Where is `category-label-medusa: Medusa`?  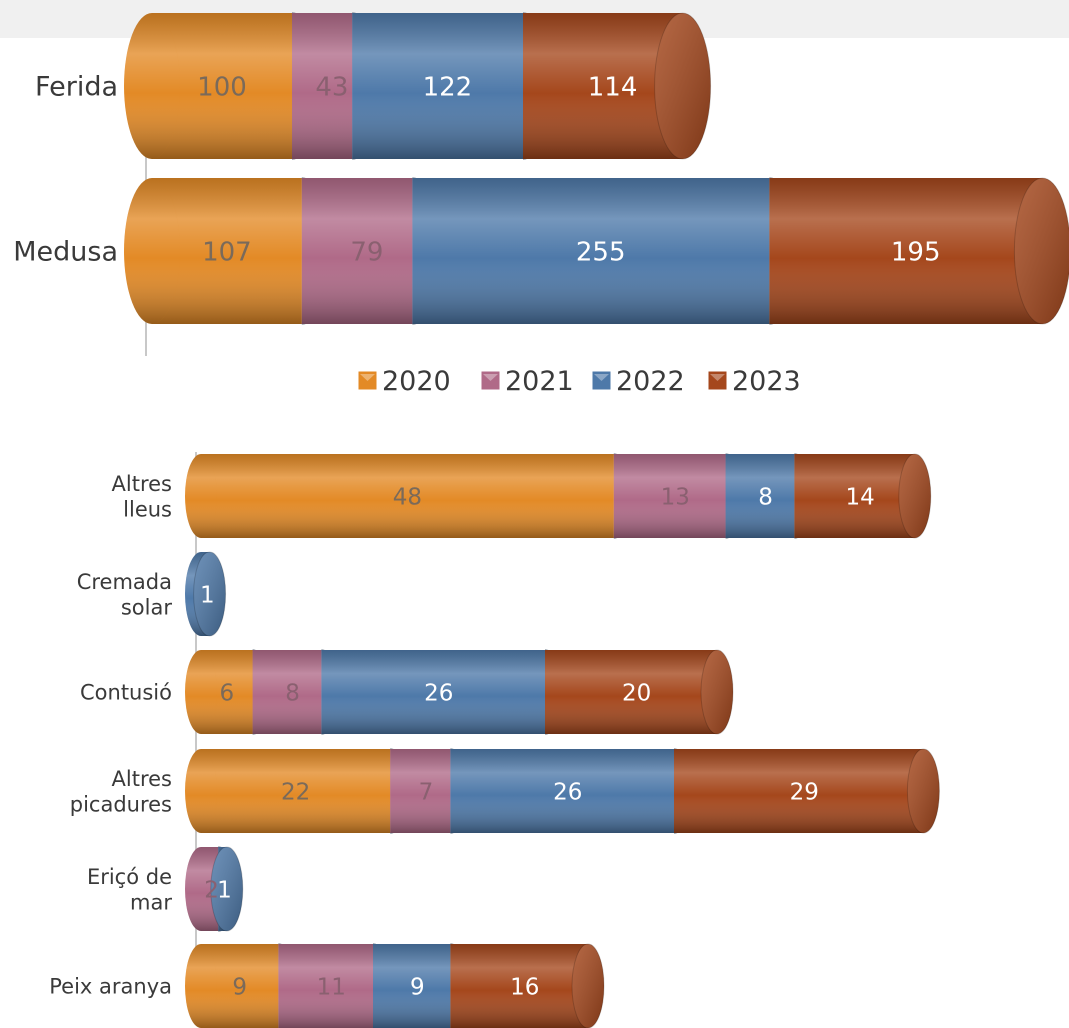 category-label-medusa: Medusa is located at coordinates (65, 252).